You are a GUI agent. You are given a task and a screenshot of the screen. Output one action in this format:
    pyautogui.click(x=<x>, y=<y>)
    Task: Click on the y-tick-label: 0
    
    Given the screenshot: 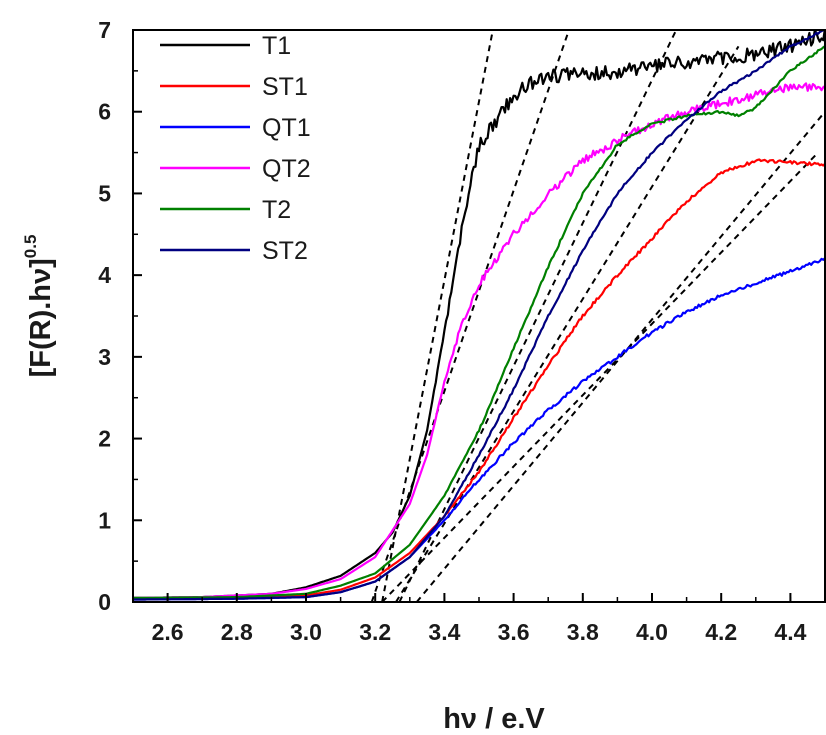 What is the action you would take?
    pyautogui.click(x=104, y=602)
    